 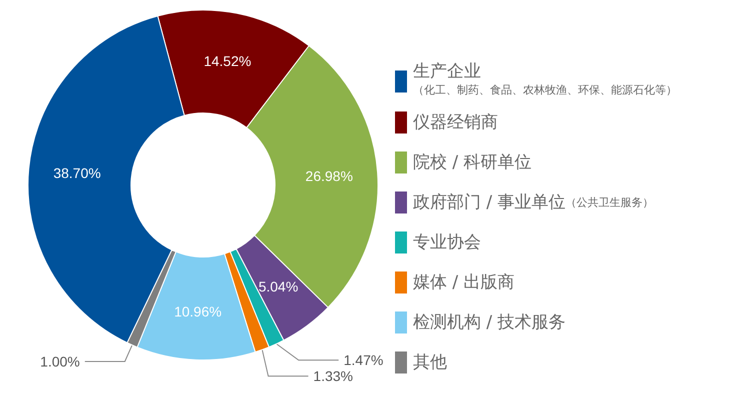 I want to click on legend-label: 检测机构 / 技术服务, so click(x=489, y=322).